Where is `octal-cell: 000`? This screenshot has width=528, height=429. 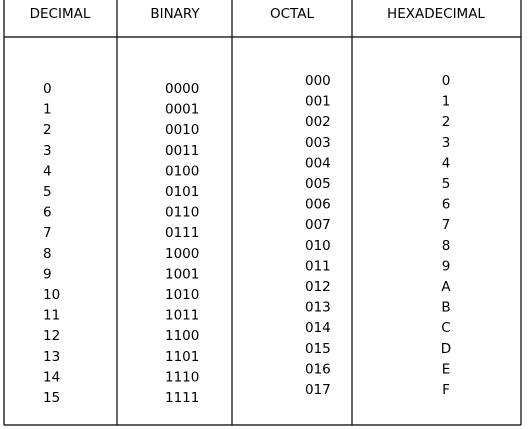 octal-cell: 000 is located at coordinates (318, 81).